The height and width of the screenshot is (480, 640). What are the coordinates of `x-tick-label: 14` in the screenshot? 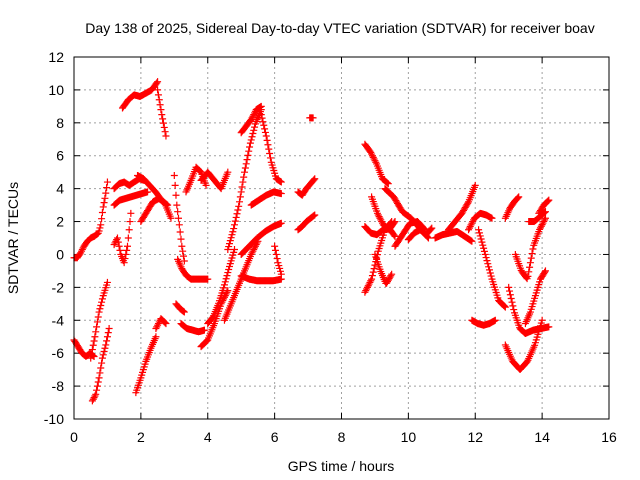 It's located at (542, 437).